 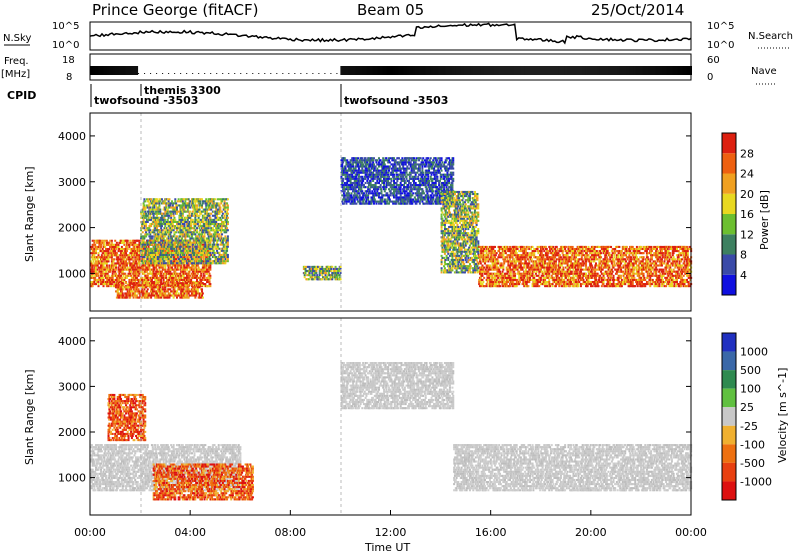 What do you see at coordinates (69, 77) in the screenshot?
I see `freq-tick-lo: 8` at bounding box center [69, 77].